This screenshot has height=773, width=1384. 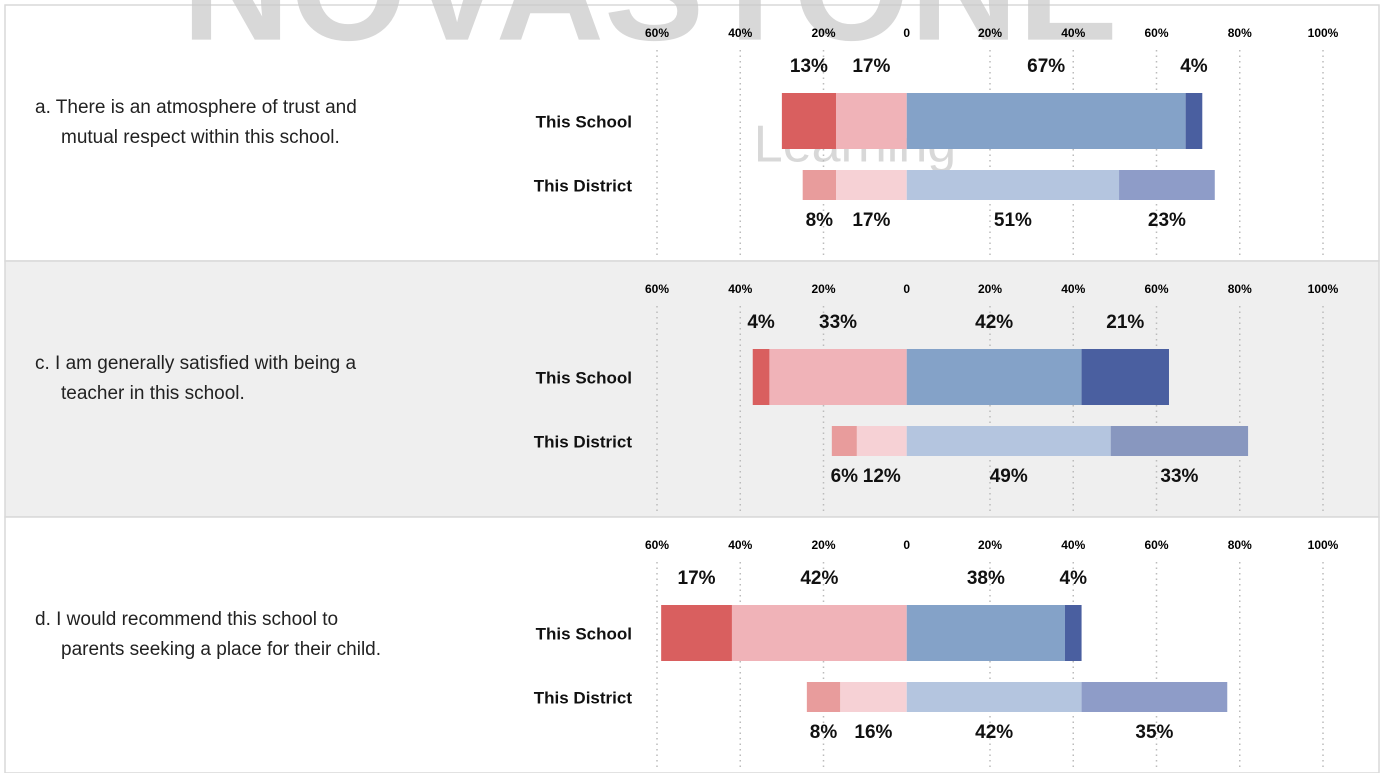 I want to click on value-label: 51%, so click(x=1013, y=220).